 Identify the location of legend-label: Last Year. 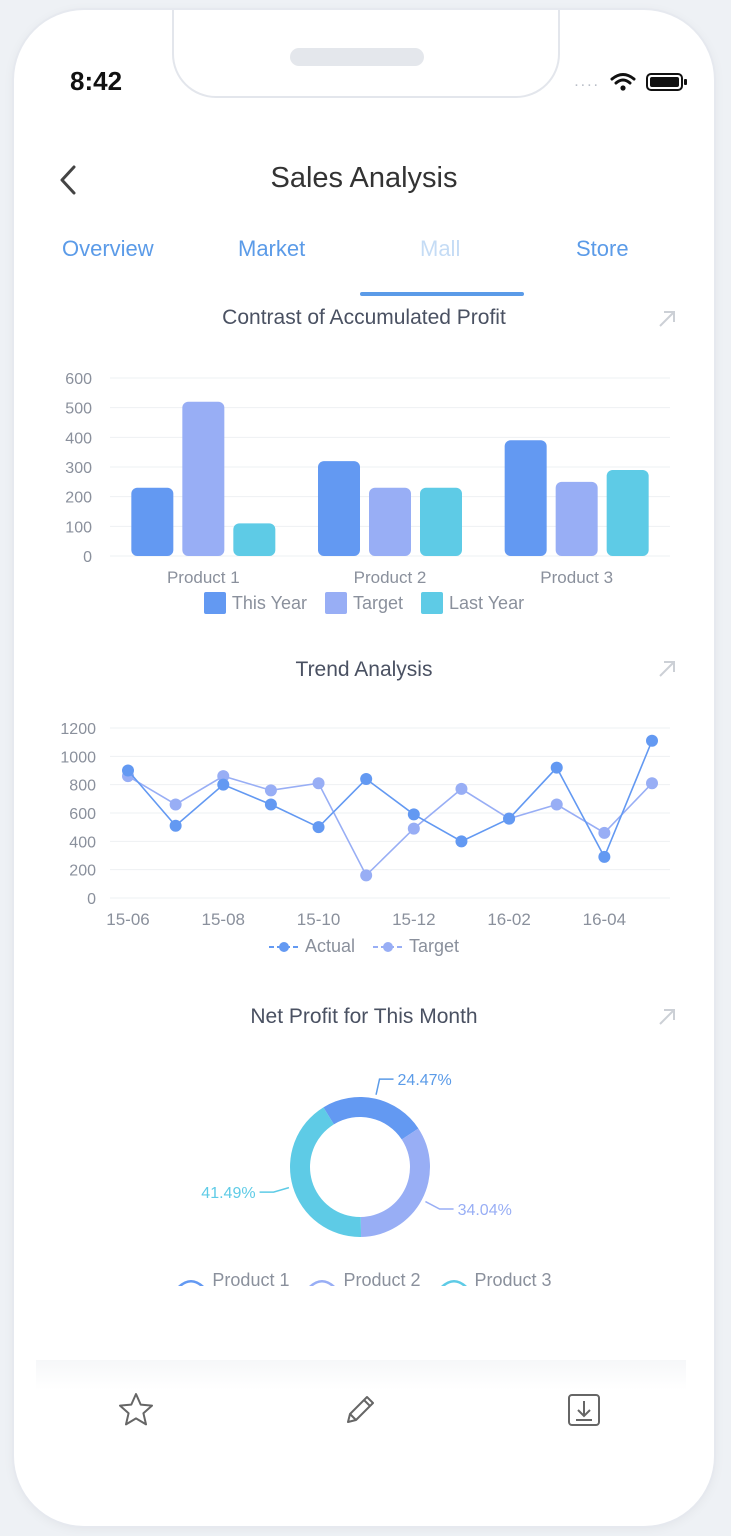
(487, 602).